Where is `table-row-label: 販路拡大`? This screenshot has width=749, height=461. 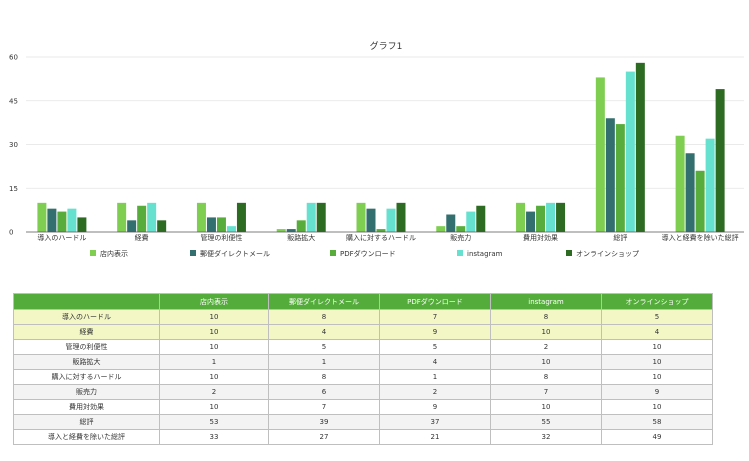 table-row-label: 販路拡大 is located at coordinates (86, 362).